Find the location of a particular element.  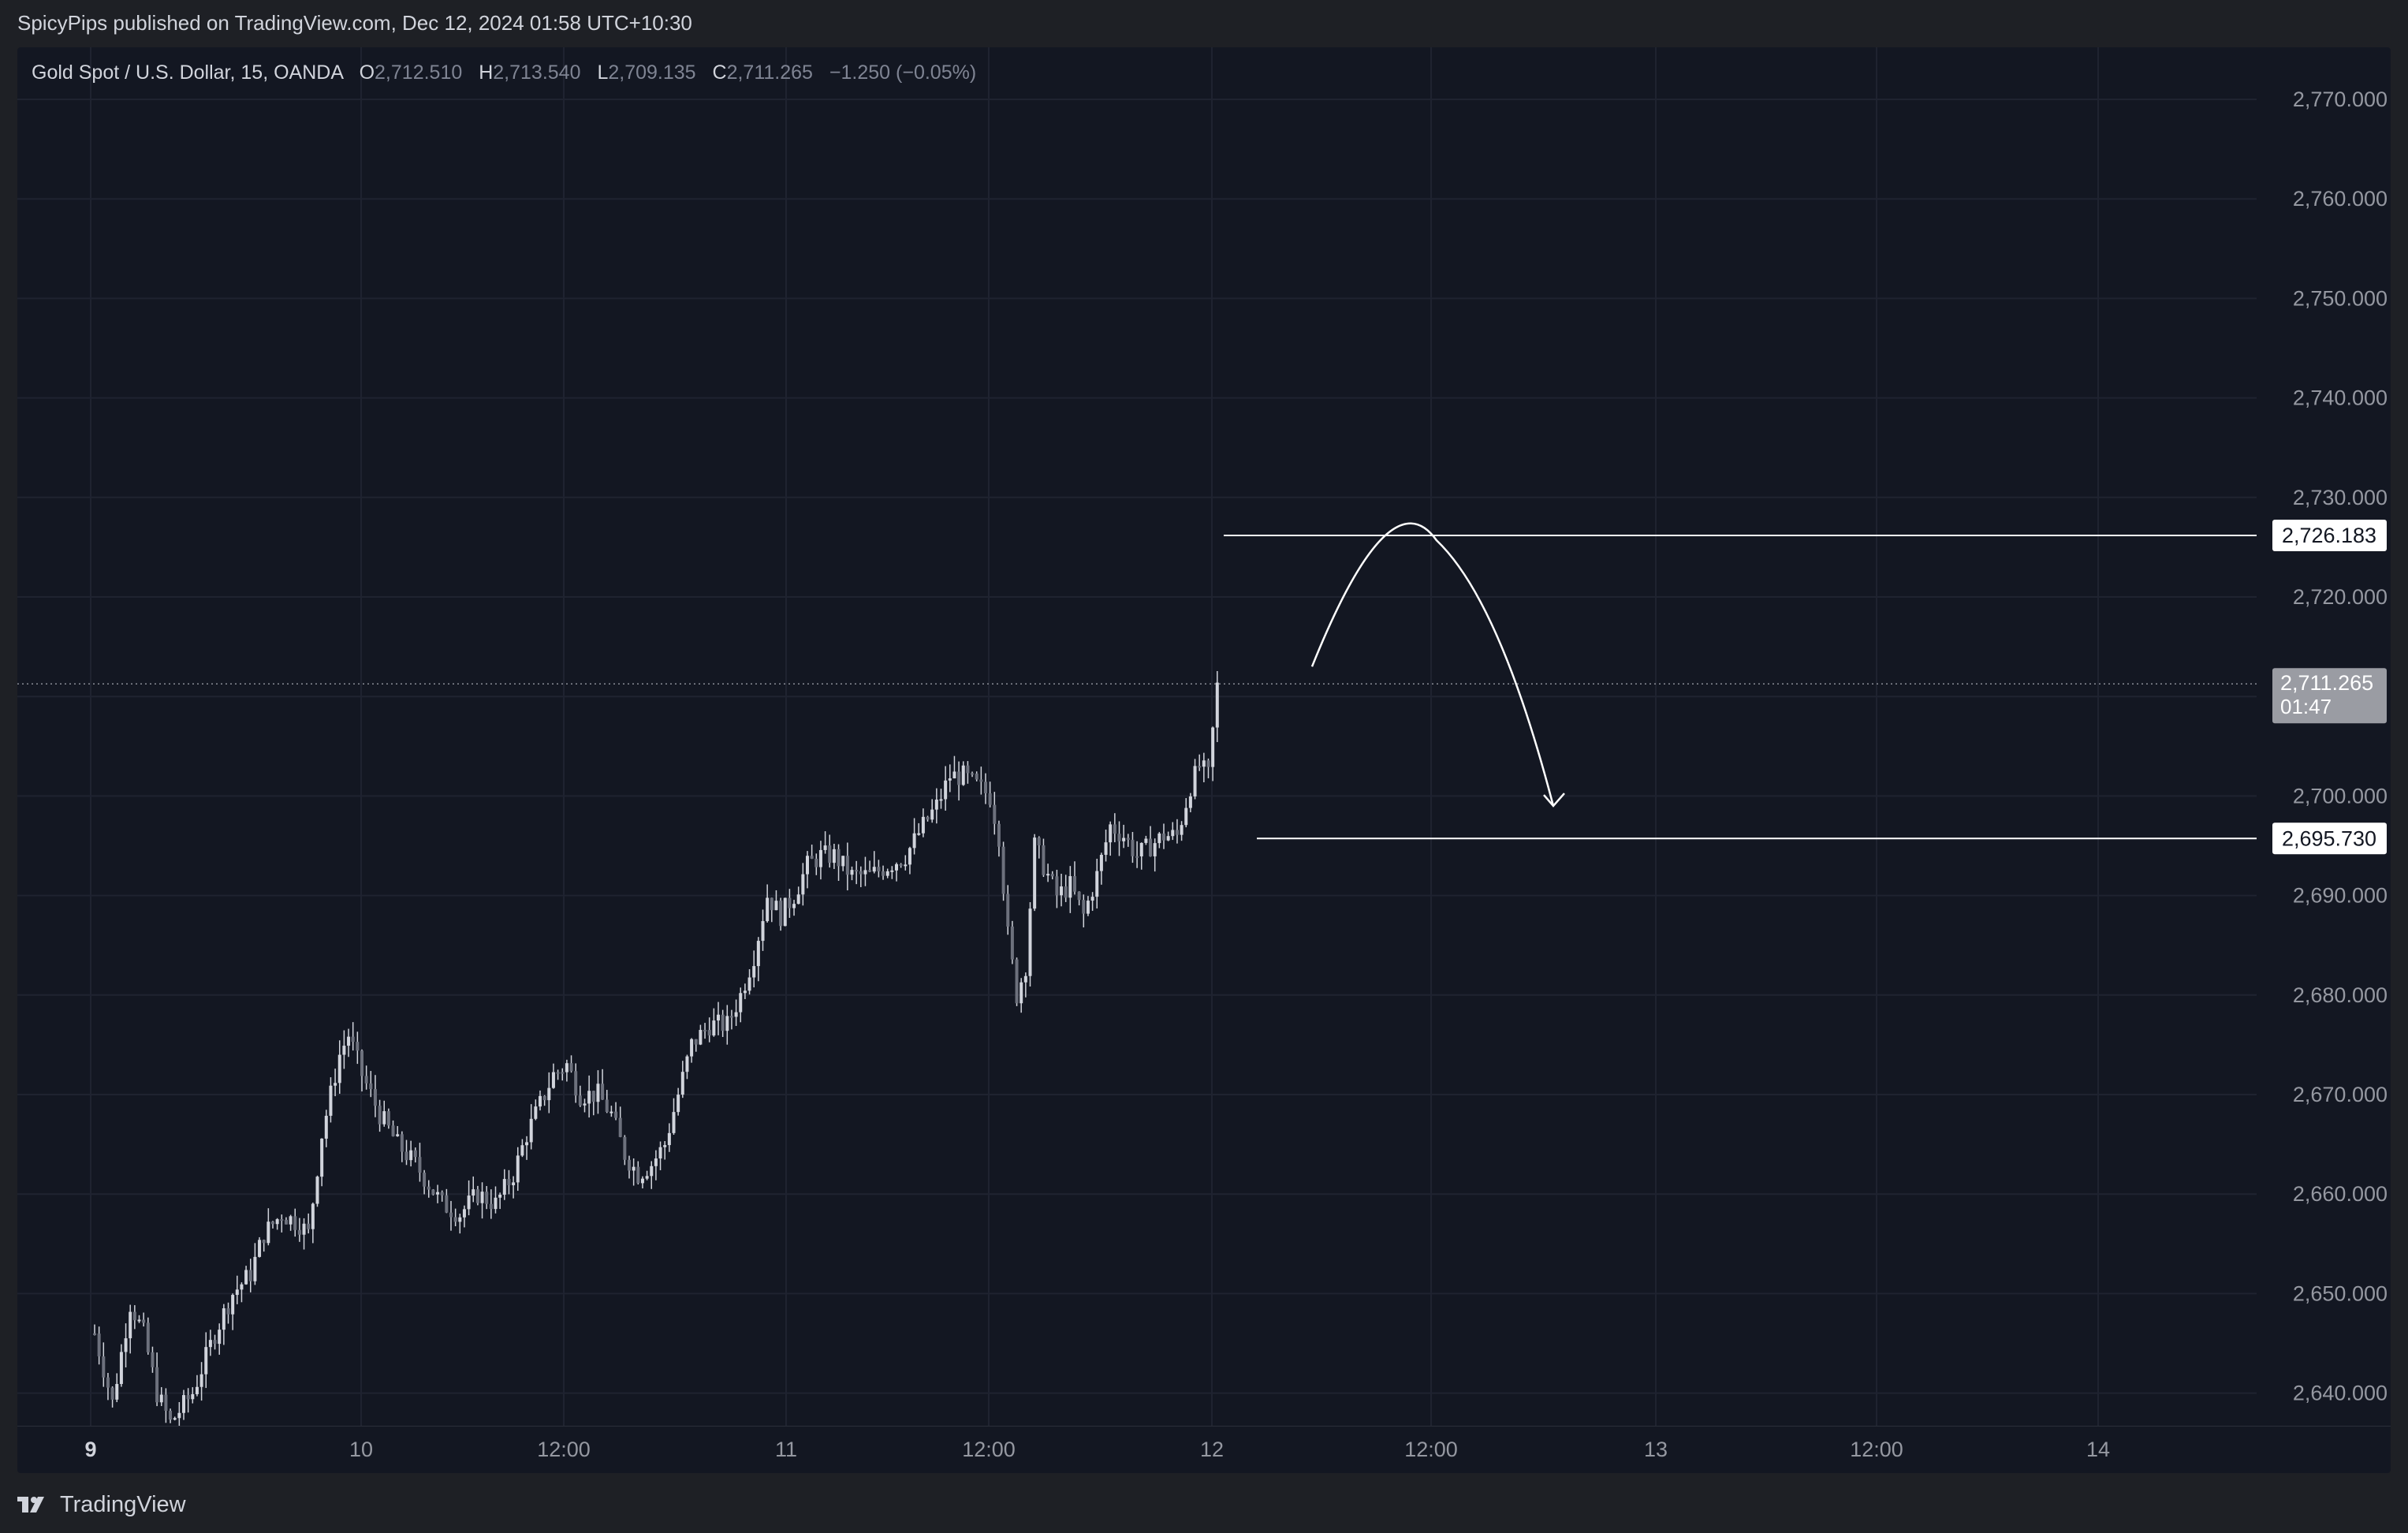

tradingview-logo-icon is located at coordinates (35, 1504).